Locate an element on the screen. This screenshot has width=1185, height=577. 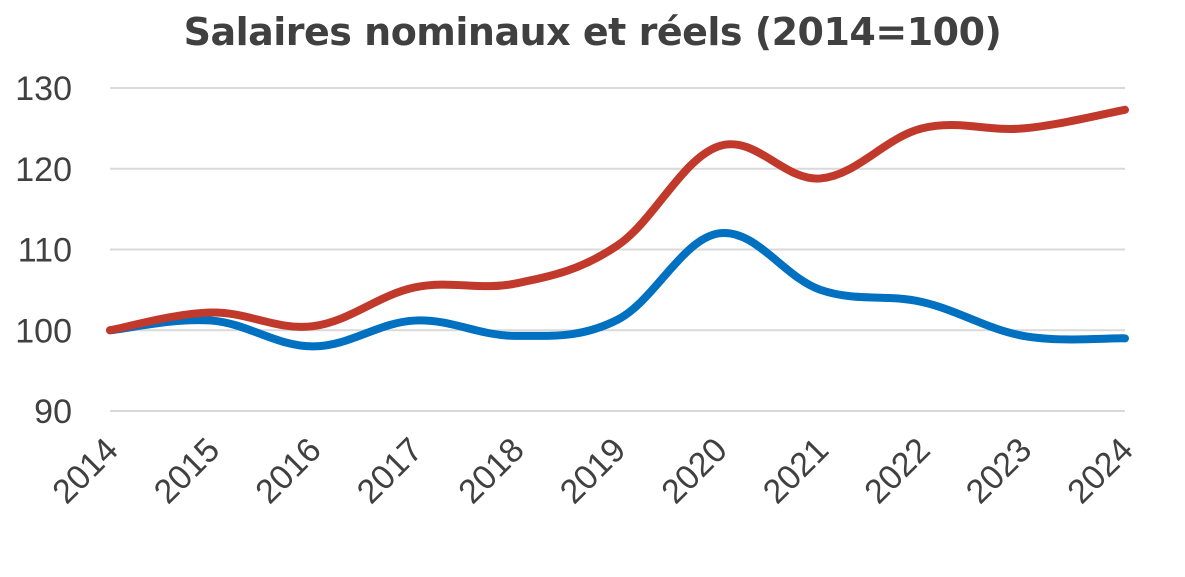
x-tick-label: 2022 is located at coordinates (897, 471).